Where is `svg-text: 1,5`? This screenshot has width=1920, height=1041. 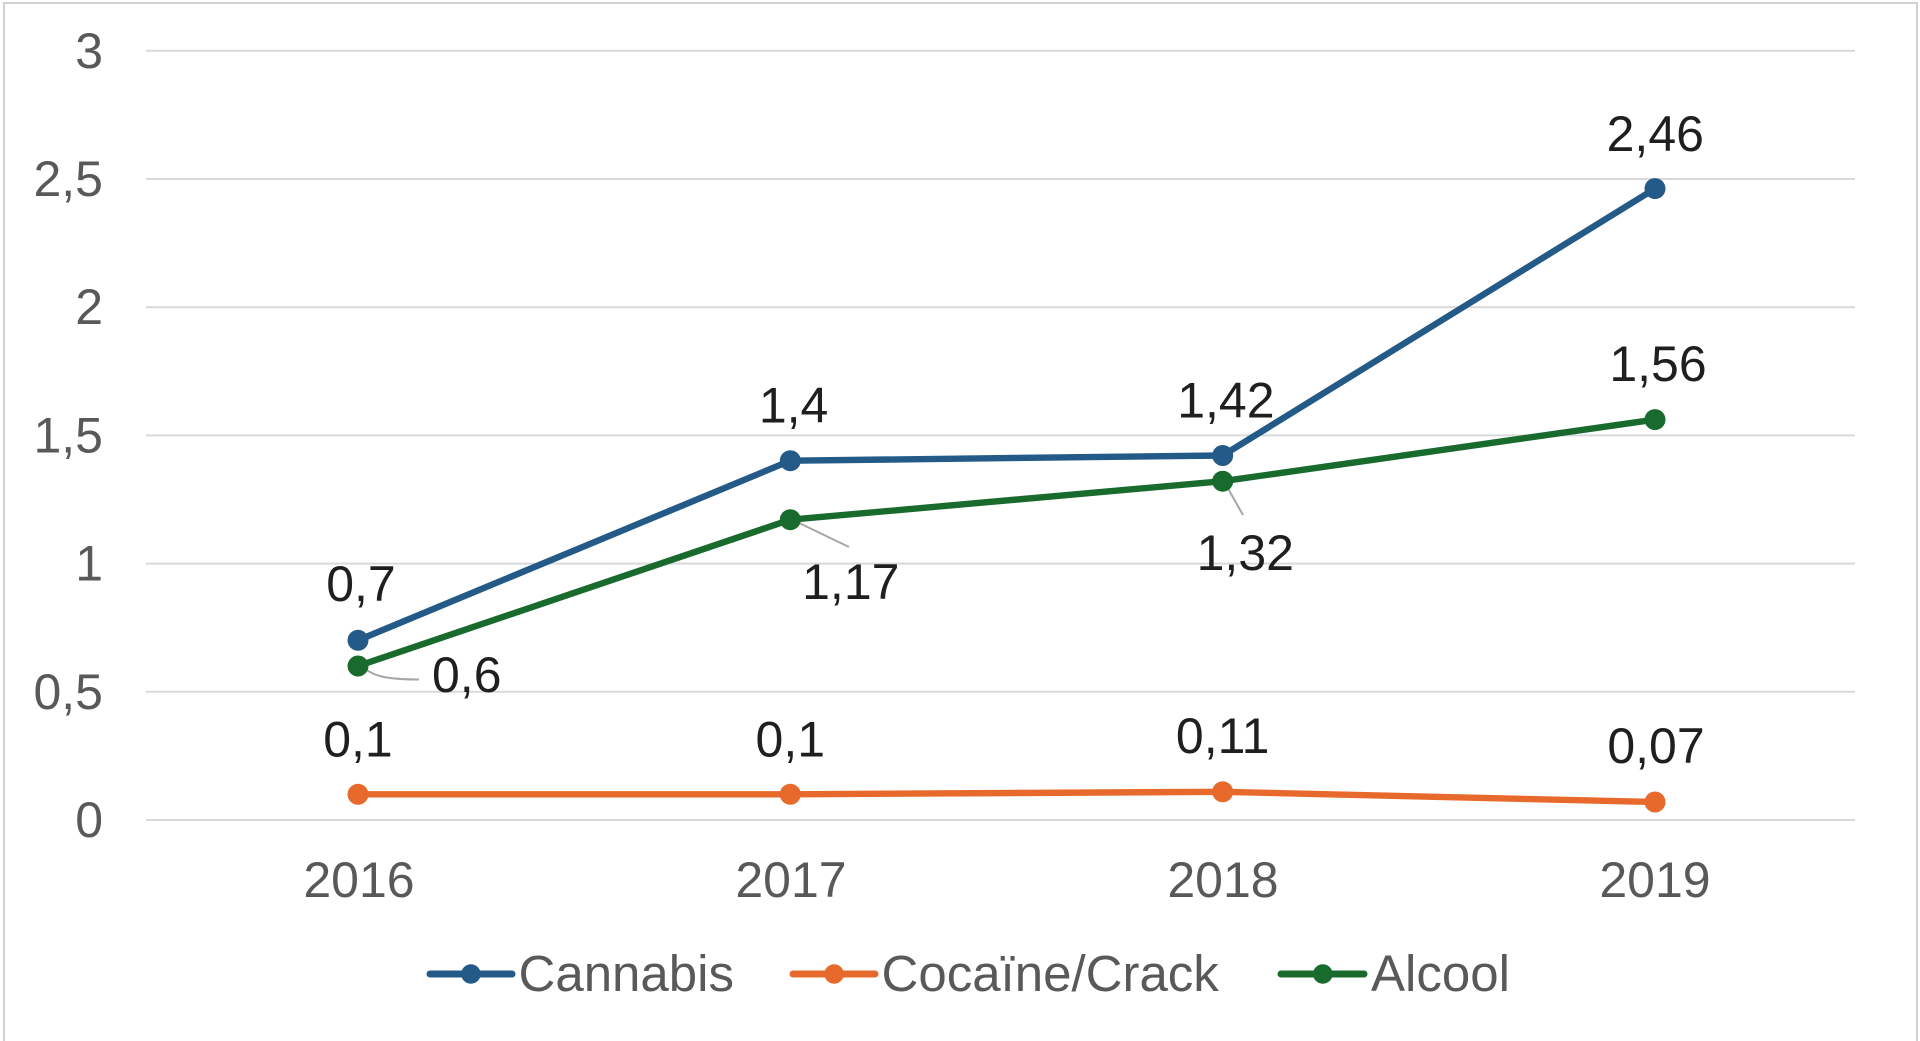
svg-text: 1,5 is located at coordinates (68, 435).